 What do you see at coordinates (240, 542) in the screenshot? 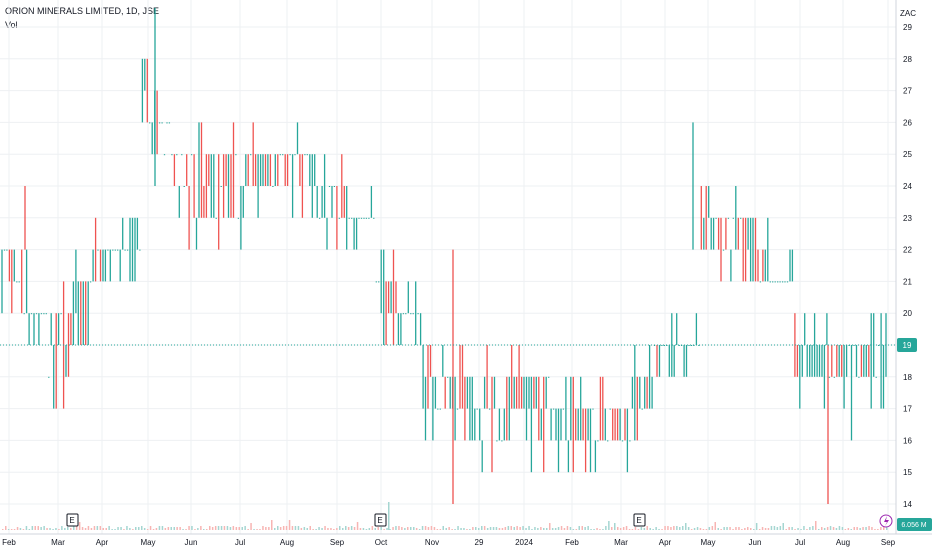
I see `time-tick-label: Jul` at bounding box center [240, 542].